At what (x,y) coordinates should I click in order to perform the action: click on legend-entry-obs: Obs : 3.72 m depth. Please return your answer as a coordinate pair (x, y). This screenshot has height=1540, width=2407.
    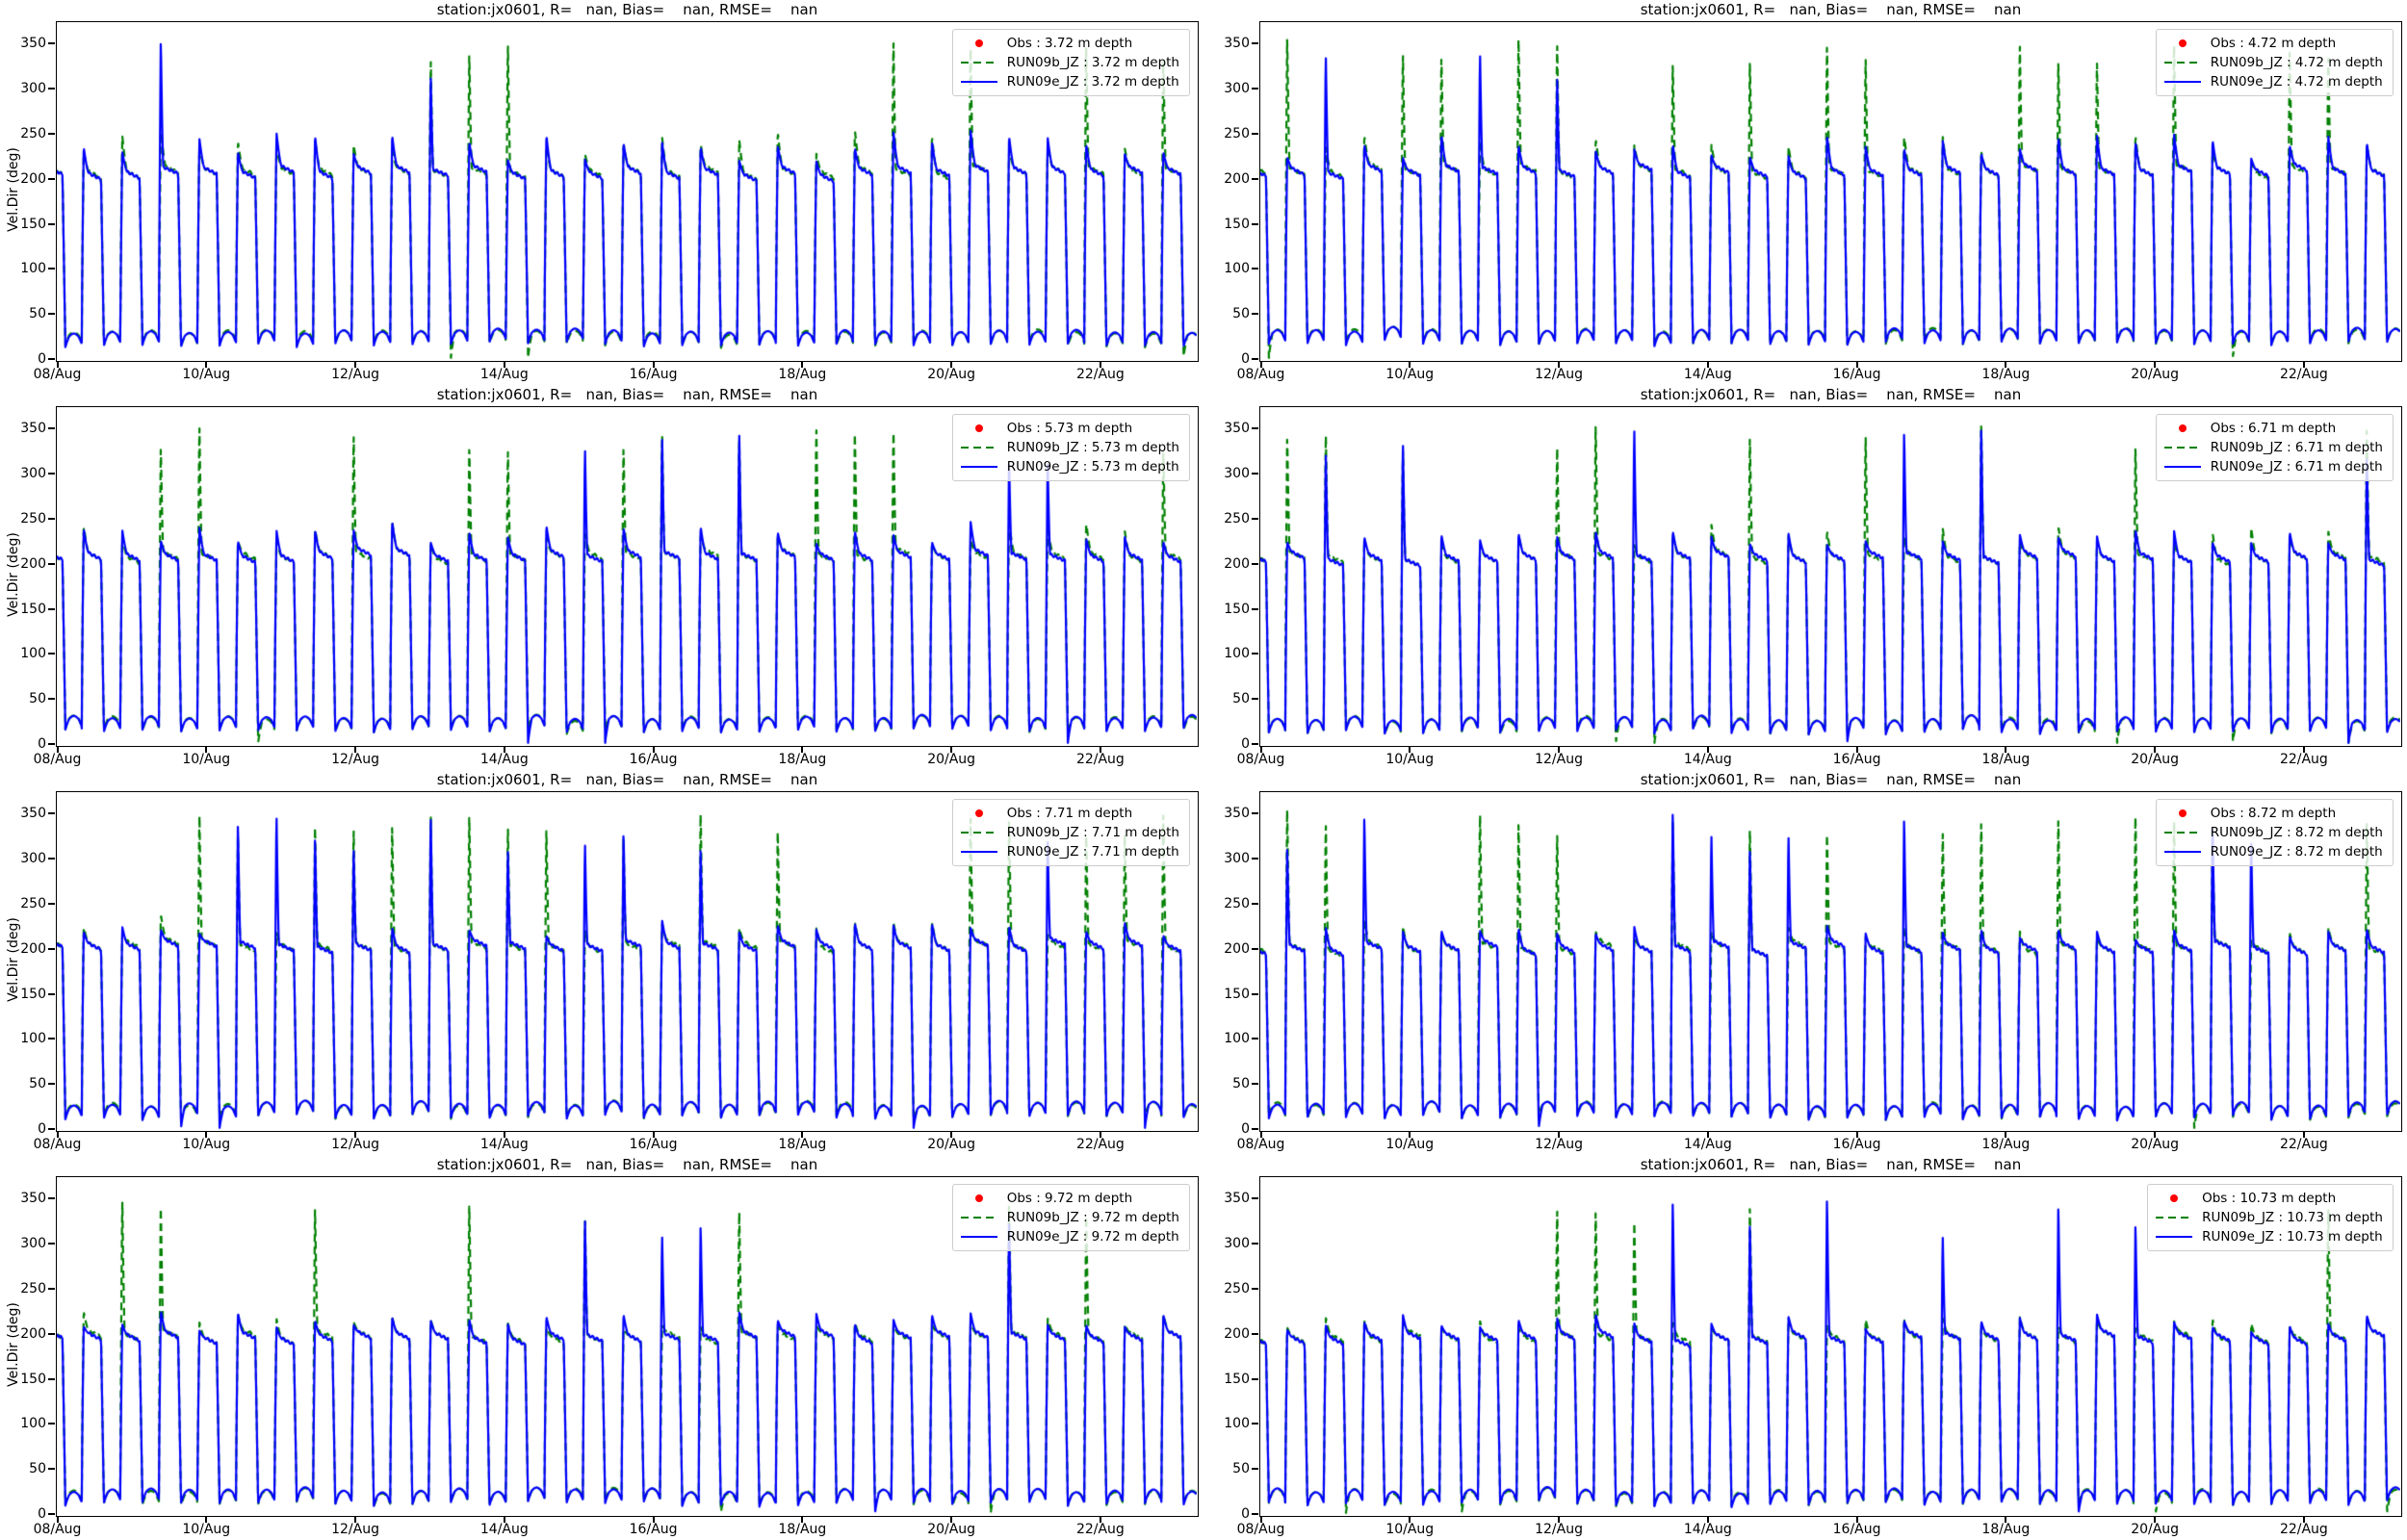
    Looking at the image, I should click on (1070, 43).